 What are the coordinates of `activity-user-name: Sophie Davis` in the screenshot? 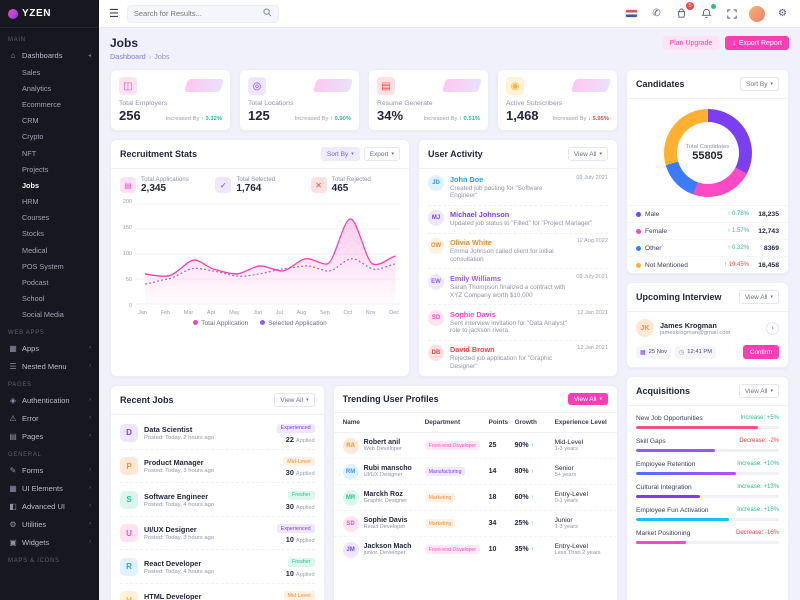 It's located at (473, 314).